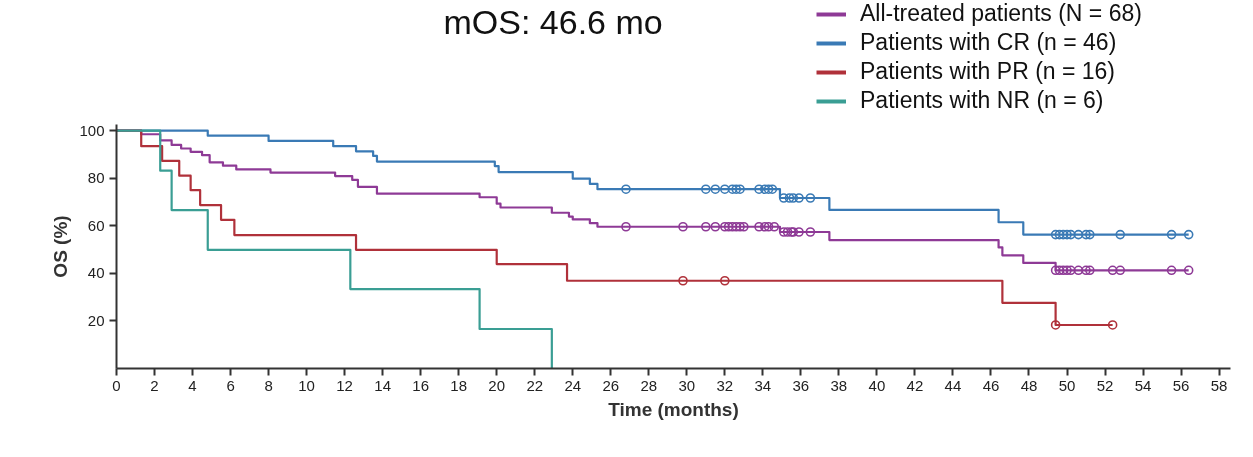 The image size is (1253, 457). Describe the element at coordinates (988, 71) in the screenshot. I see `legend-label: Patients with PR (n = 16)` at that location.